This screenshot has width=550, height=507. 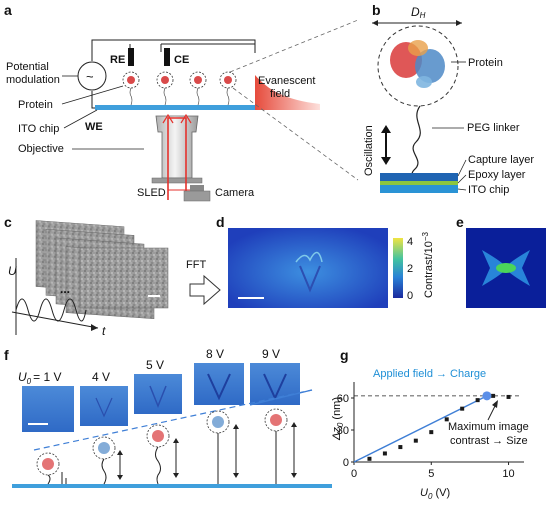 I want to click on panel-d-letter: d, so click(x=220, y=222).